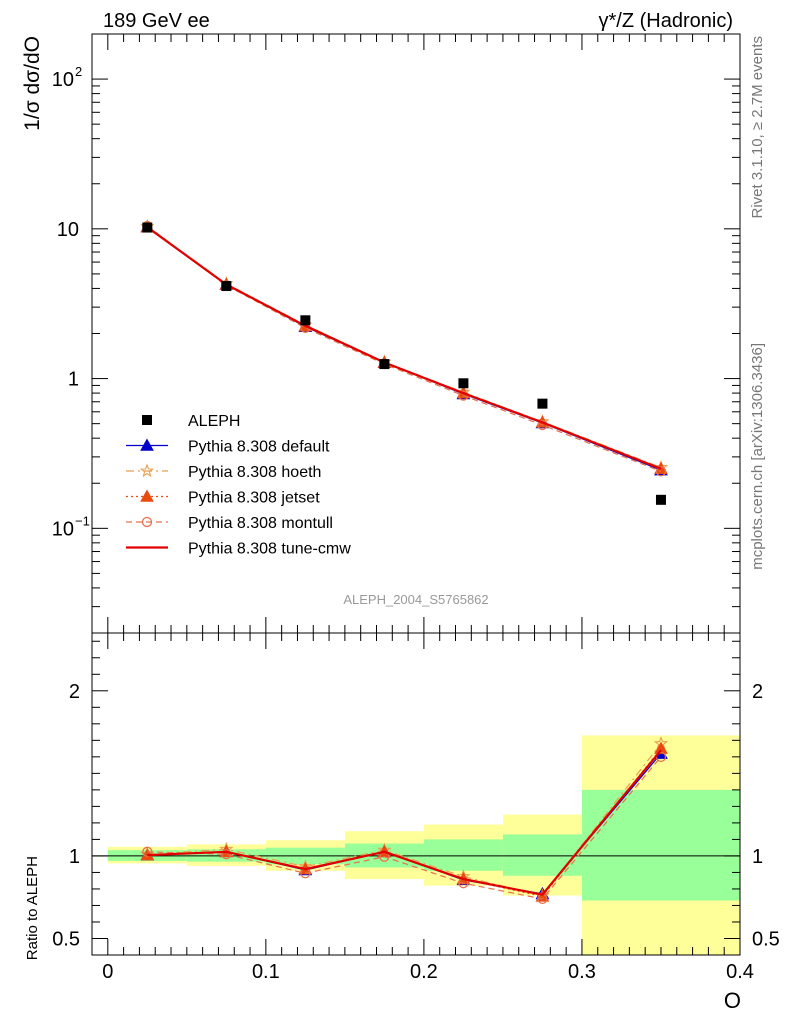  What do you see at coordinates (78, 71) in the screenshot?
I see `y-tick-exponent: 2` at bounding box center [78, 71].